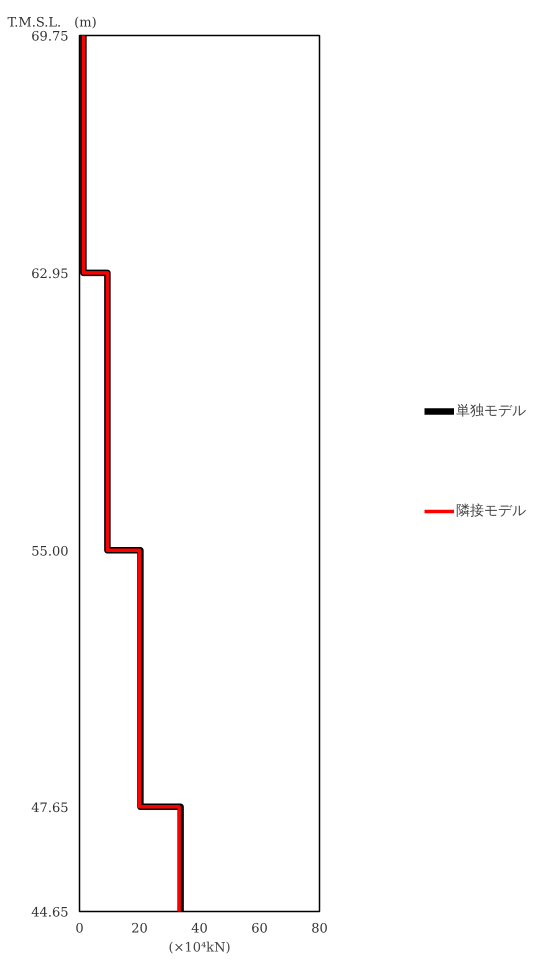 The height and width of the screenshot is (976, 551). Describe the element at coordinates (491, 411) in the screenshot. I see `legend-label: 単独モデル` at that location.